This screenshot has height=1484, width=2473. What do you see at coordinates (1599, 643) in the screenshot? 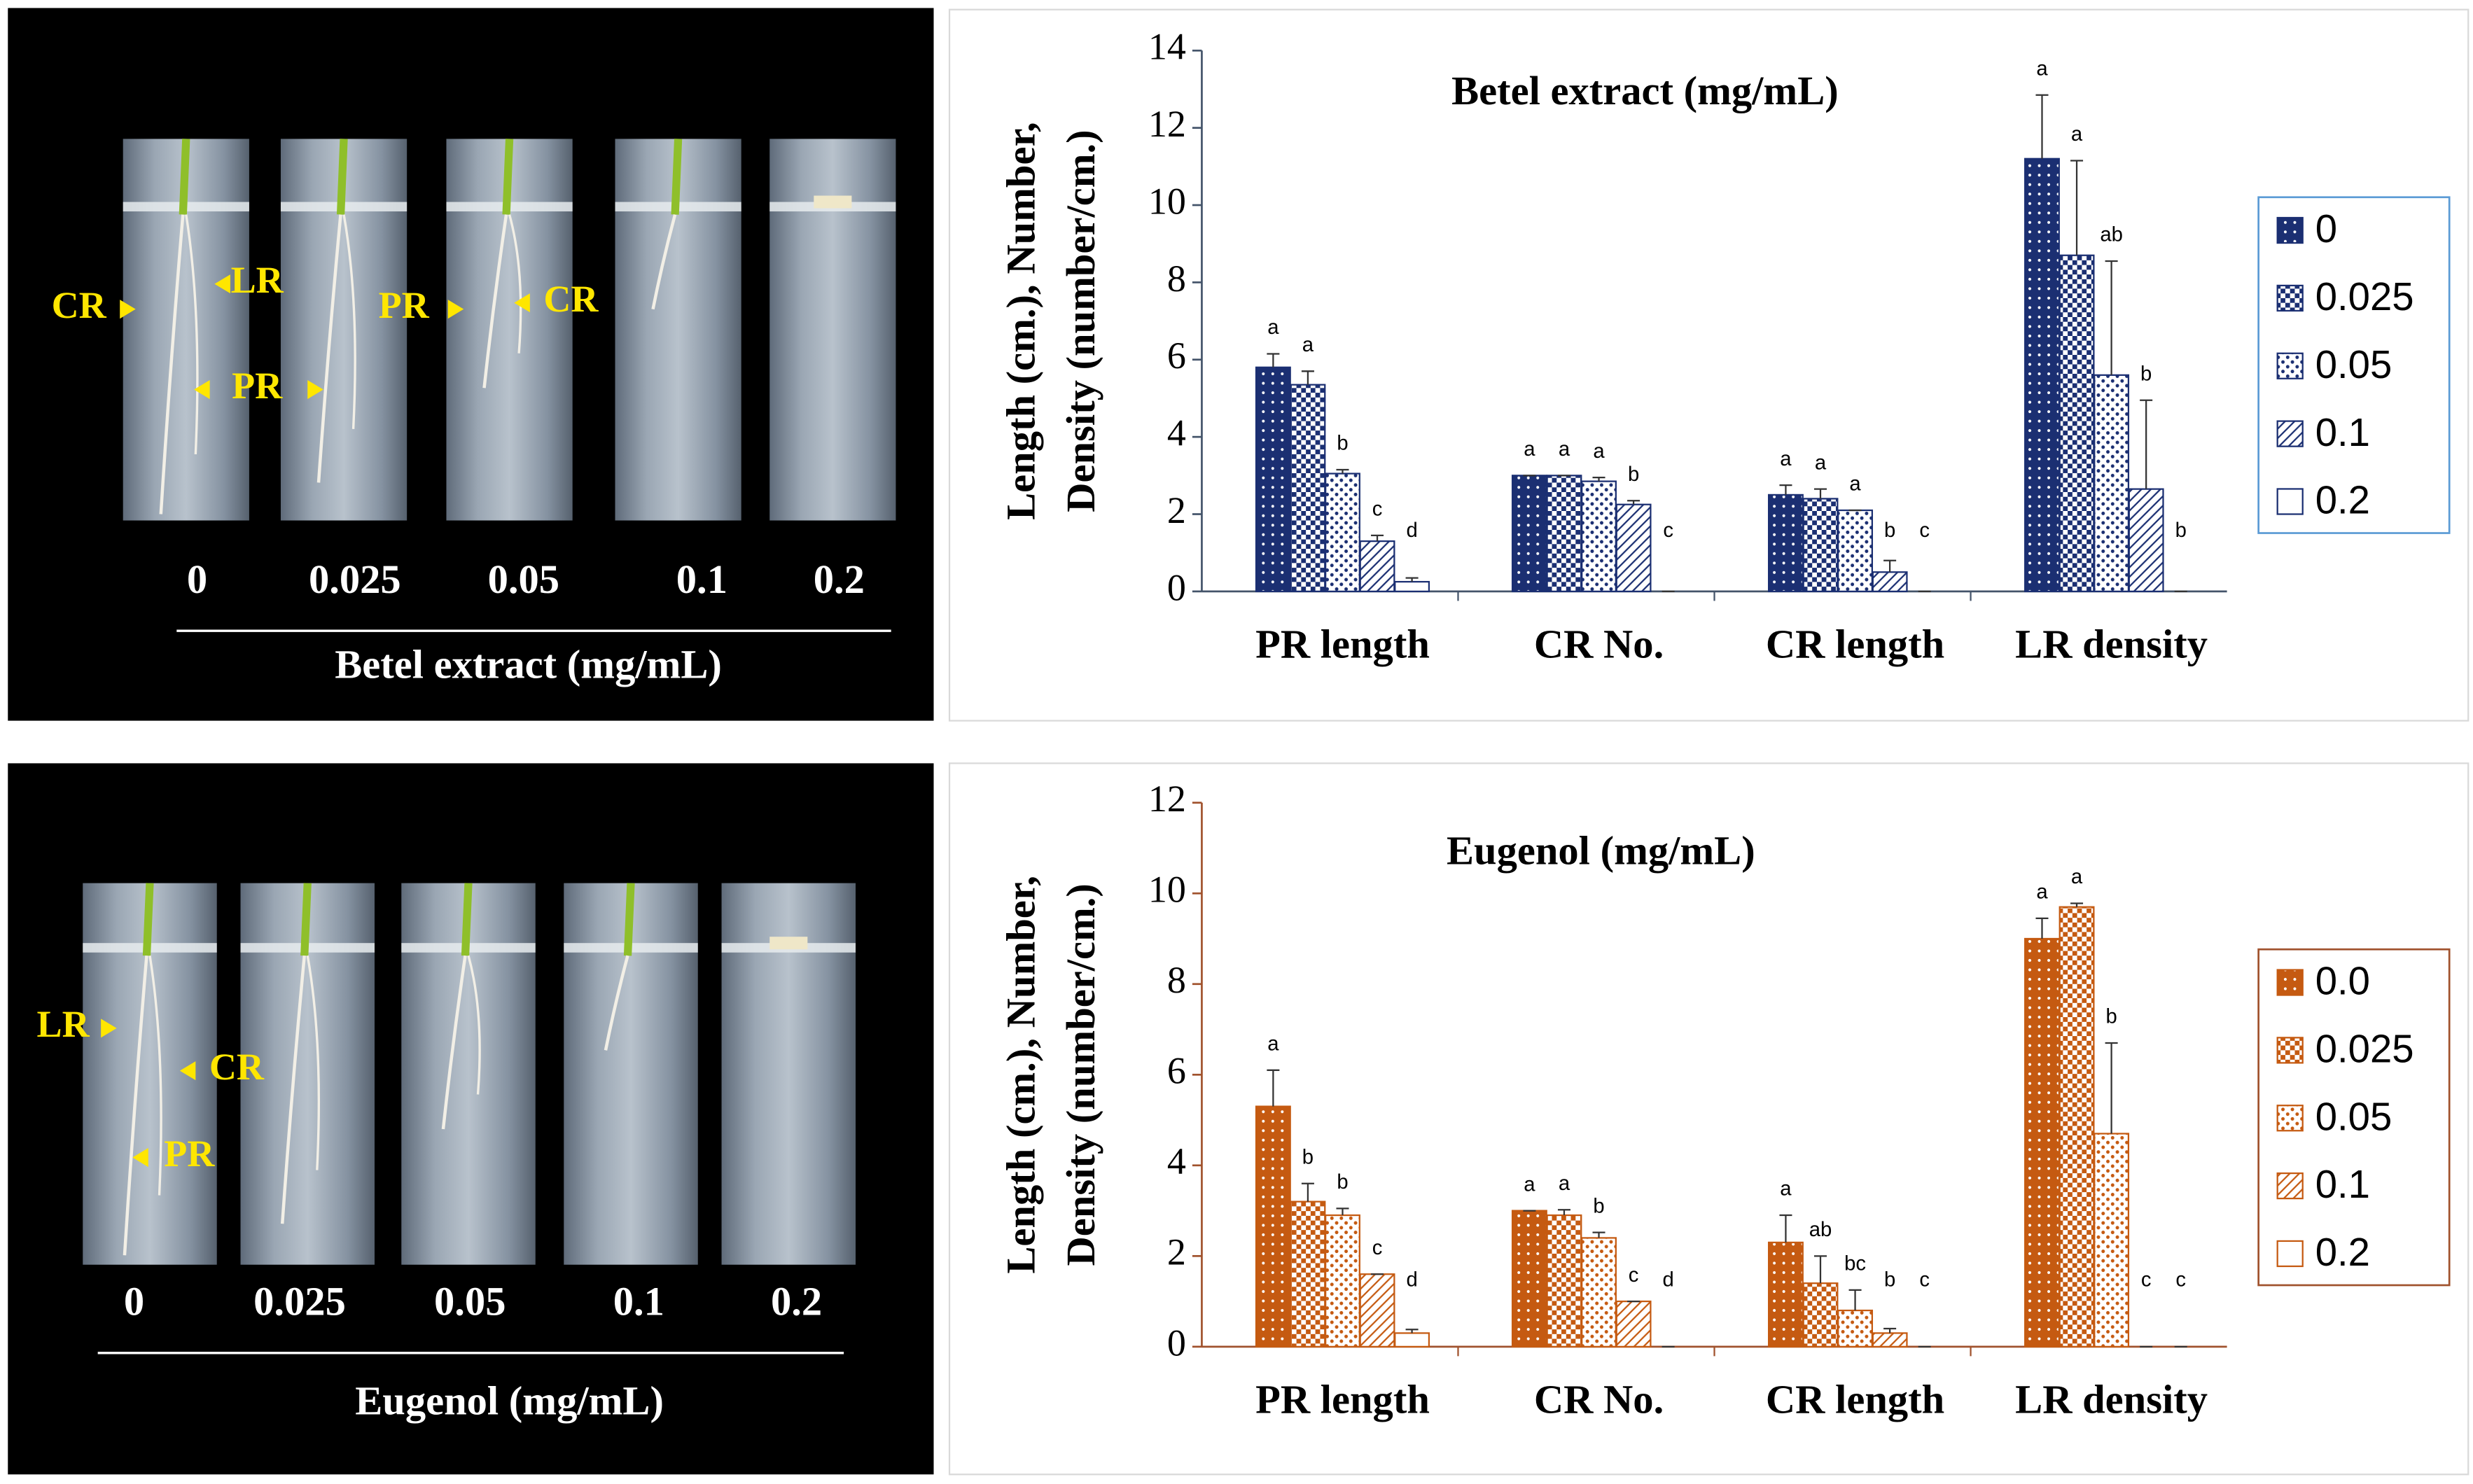
I see `category-label: CR No.` at bounding box center [1599, 643].